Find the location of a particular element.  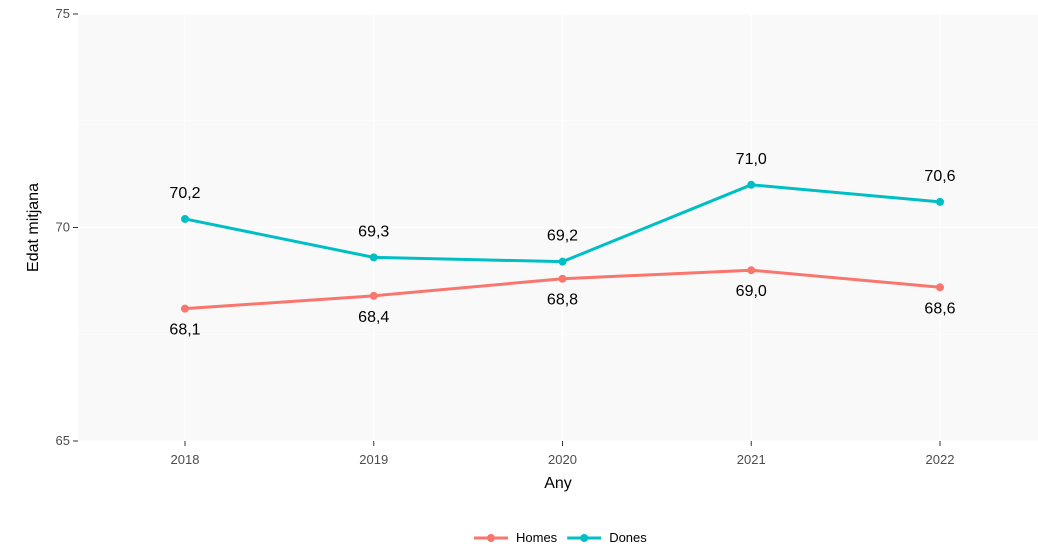

y-axis: 65 70 75 is located at coordinates (67, 227).